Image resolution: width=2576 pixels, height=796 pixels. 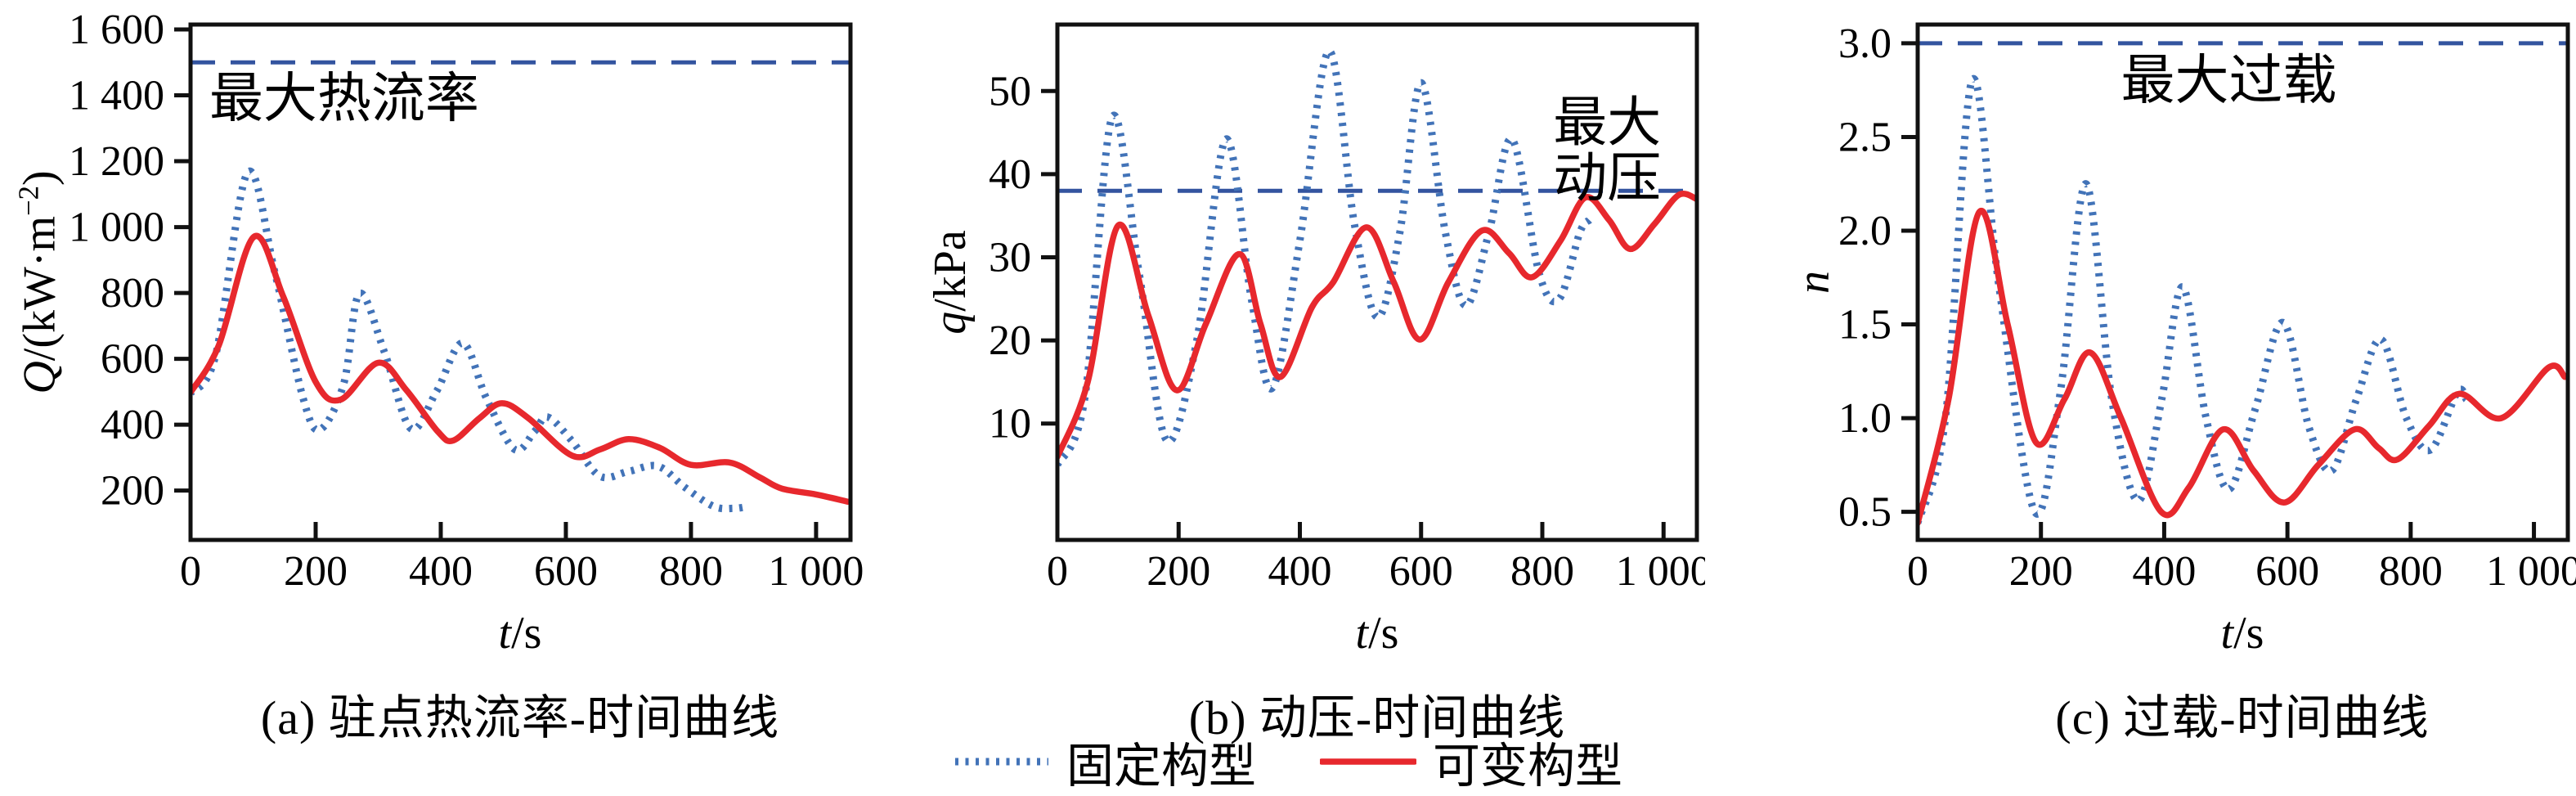 I want to click on y-tick-label: 600, so click(x=132, y=359).